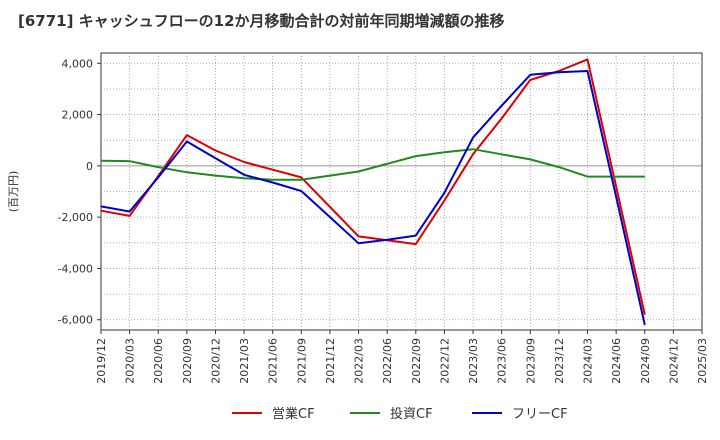  Describe the element at coordinates (502, 361) in the screenshot. I see `x-tick-label: 2023/06` at that location.